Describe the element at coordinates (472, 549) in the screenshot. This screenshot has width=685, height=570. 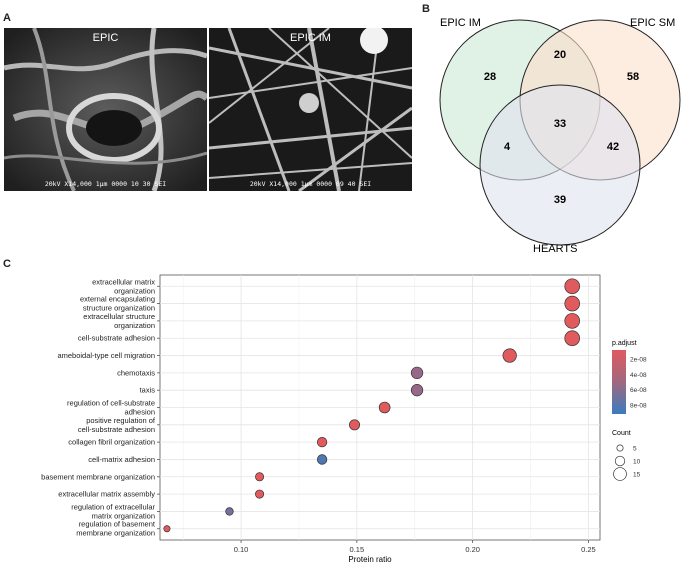
I see `x-tick-label: 0.20` at that location.